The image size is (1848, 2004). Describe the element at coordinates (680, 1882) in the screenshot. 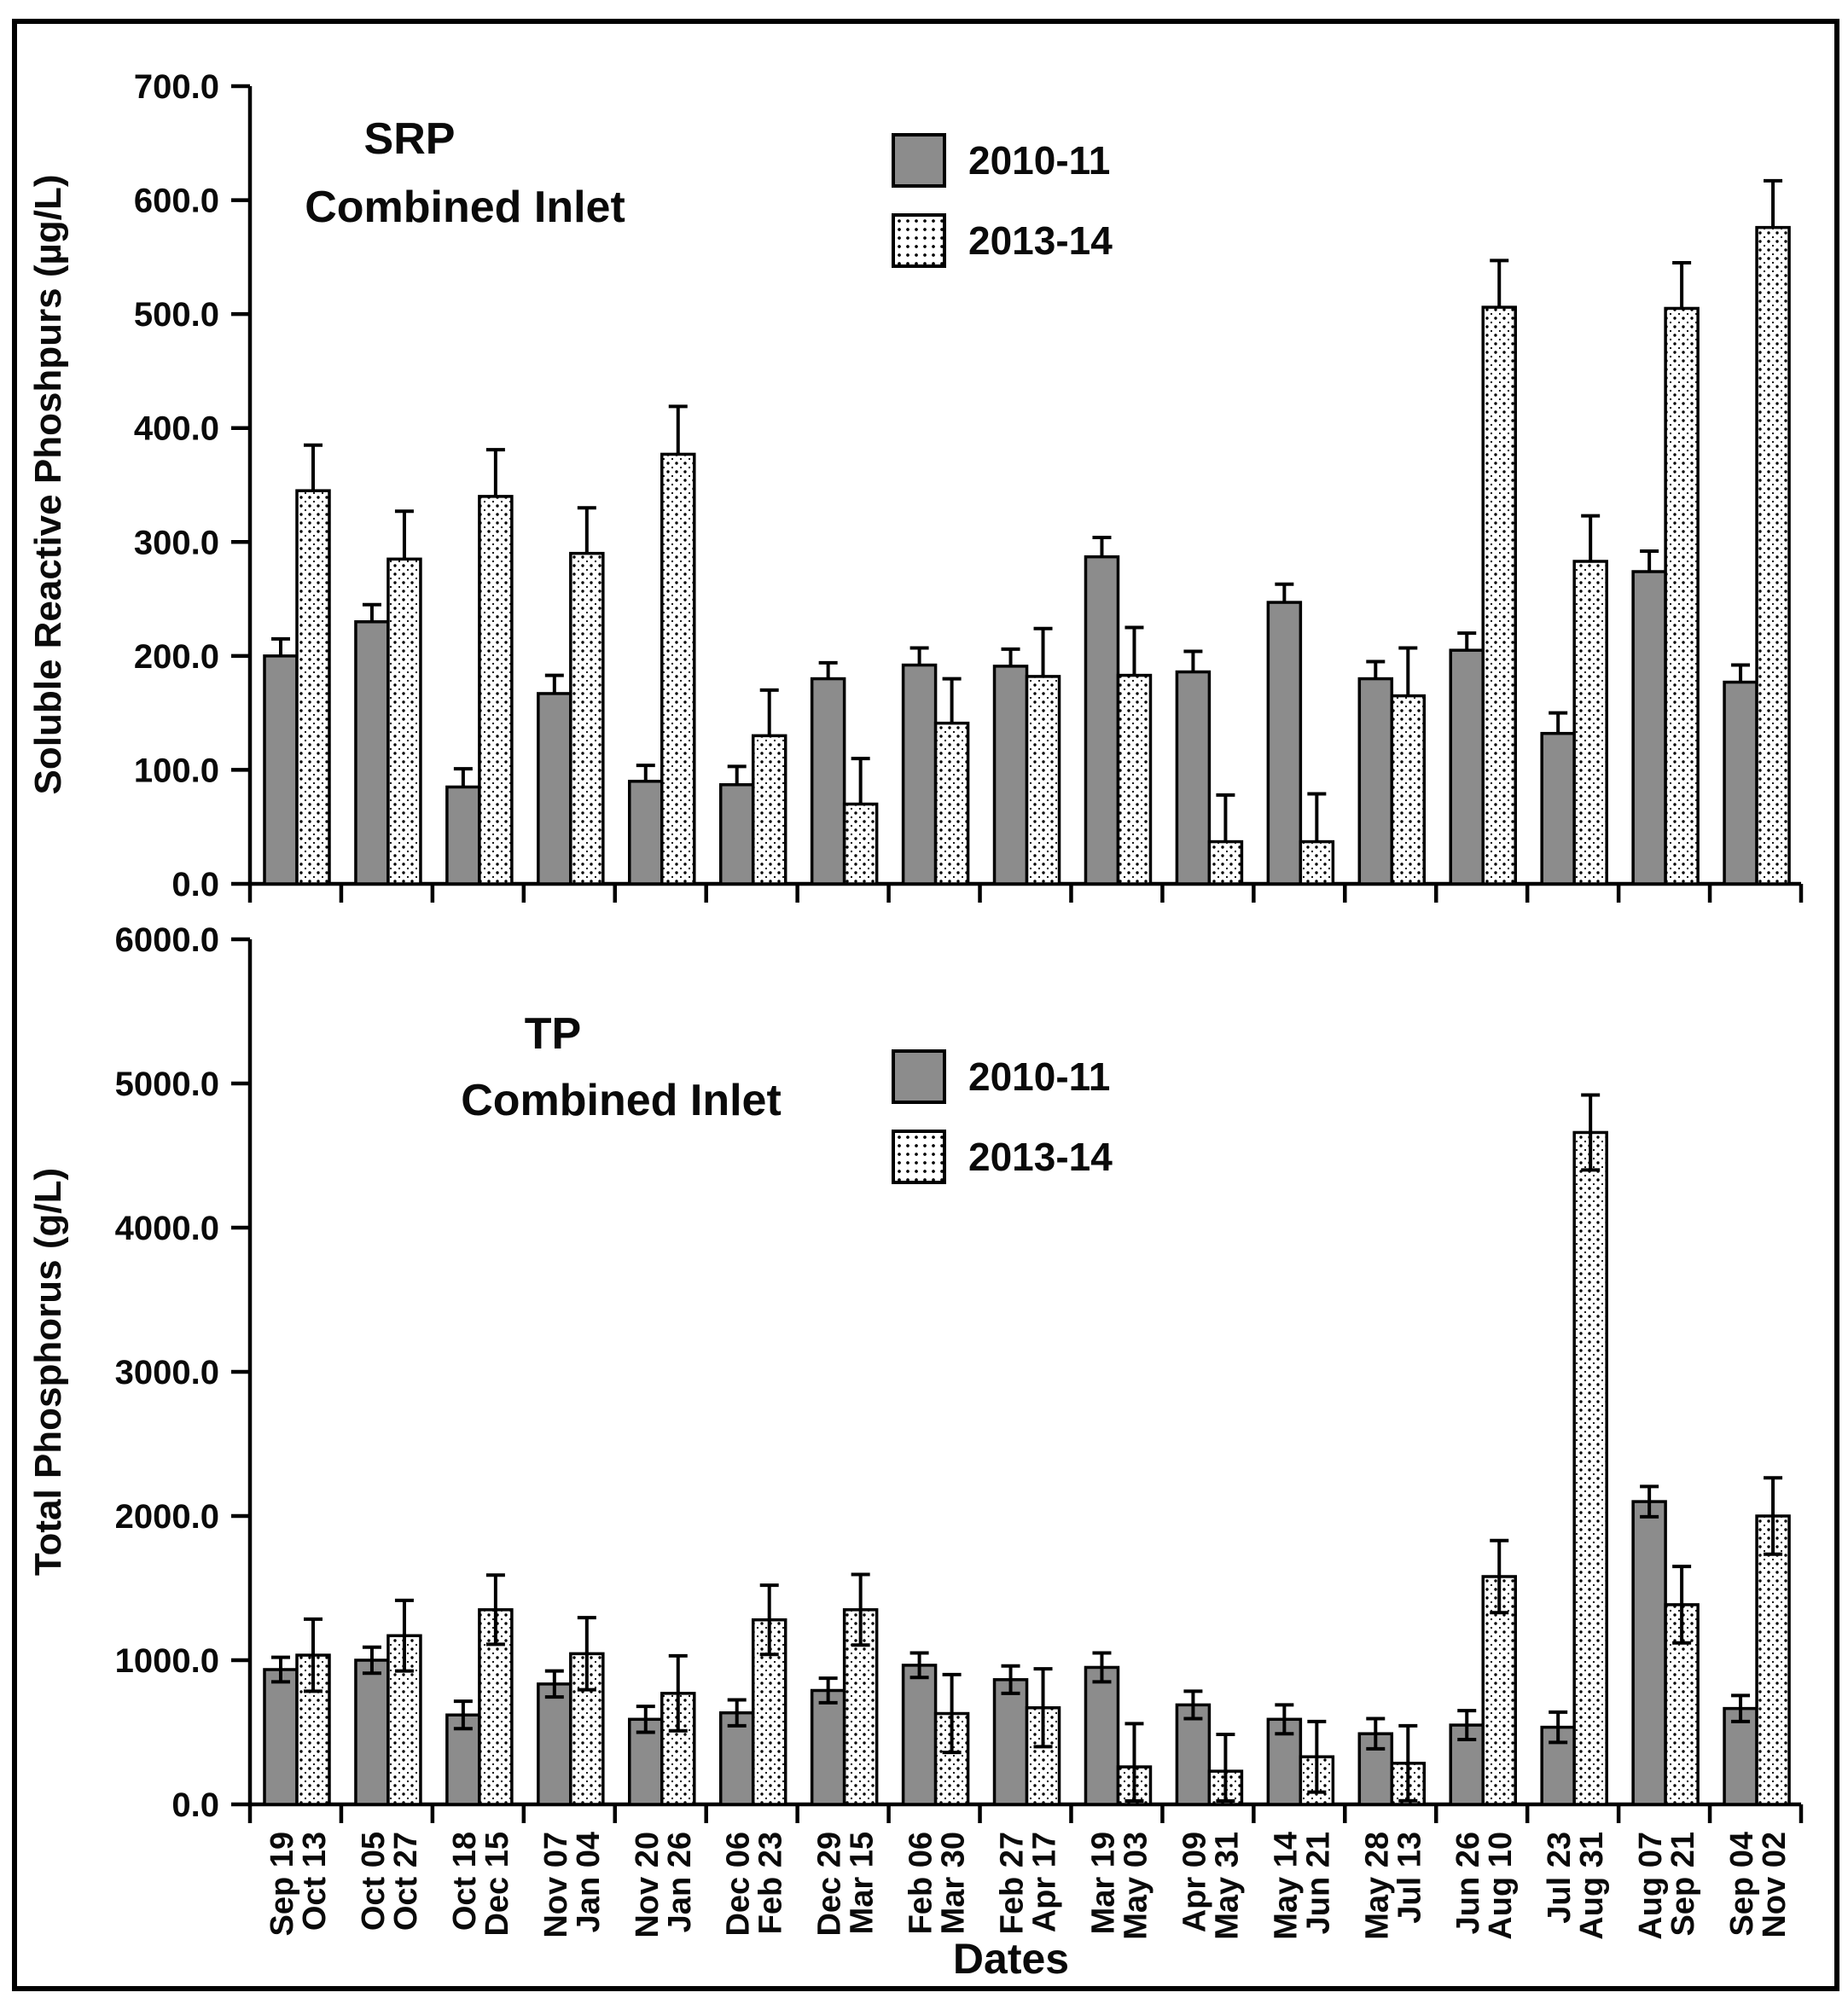

I see `x-date-label: Jan 26` at that location.